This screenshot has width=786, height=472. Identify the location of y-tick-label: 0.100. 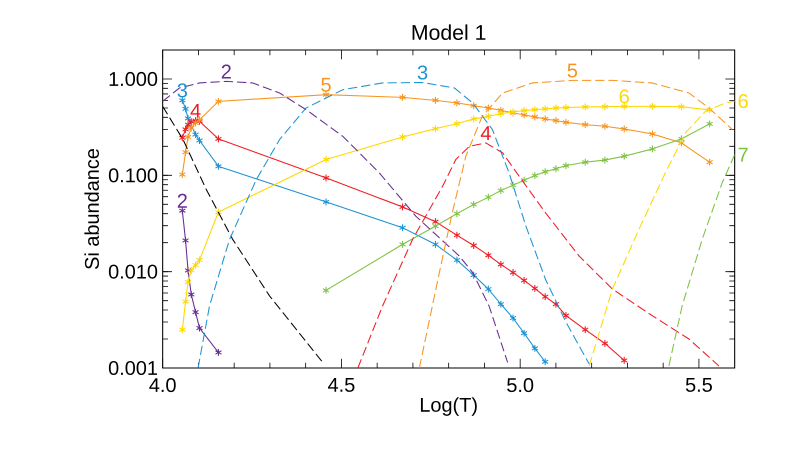
(133, 175).